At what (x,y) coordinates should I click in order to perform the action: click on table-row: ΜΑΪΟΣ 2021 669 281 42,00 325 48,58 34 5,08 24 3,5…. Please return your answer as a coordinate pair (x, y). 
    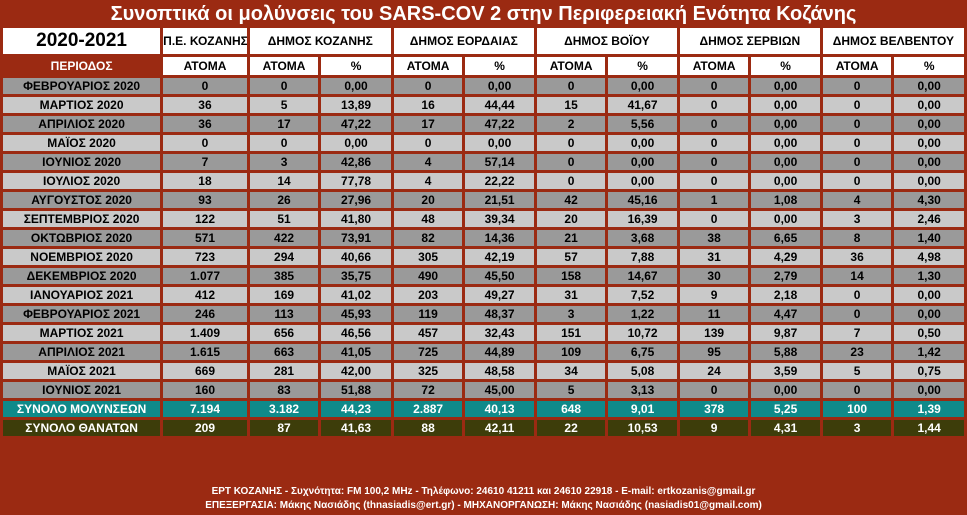
    Looking at the image, I should click on (483, 371).